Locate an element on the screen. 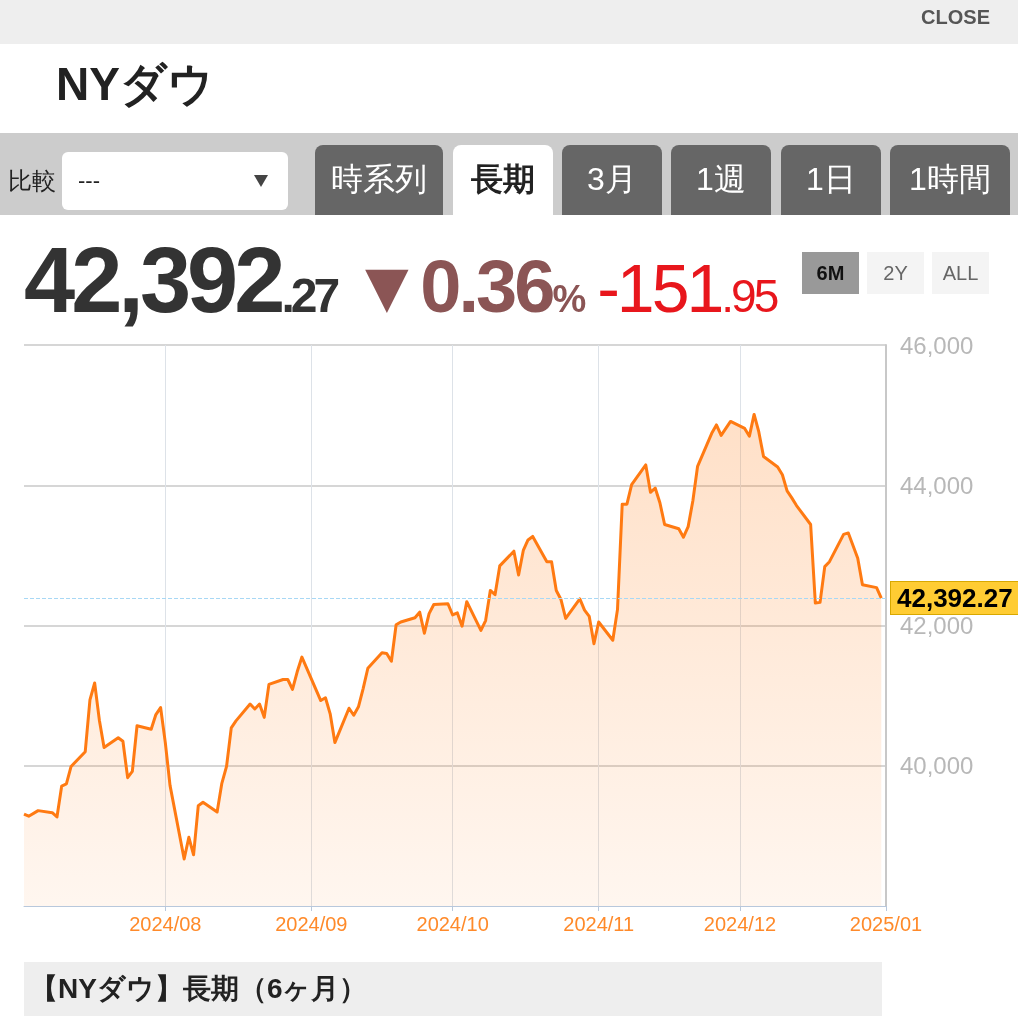 Image resolution: width=1018 pixels, height=1018 pixels. x-tick-label: 2024/12 is located at coordinates (740, 924).